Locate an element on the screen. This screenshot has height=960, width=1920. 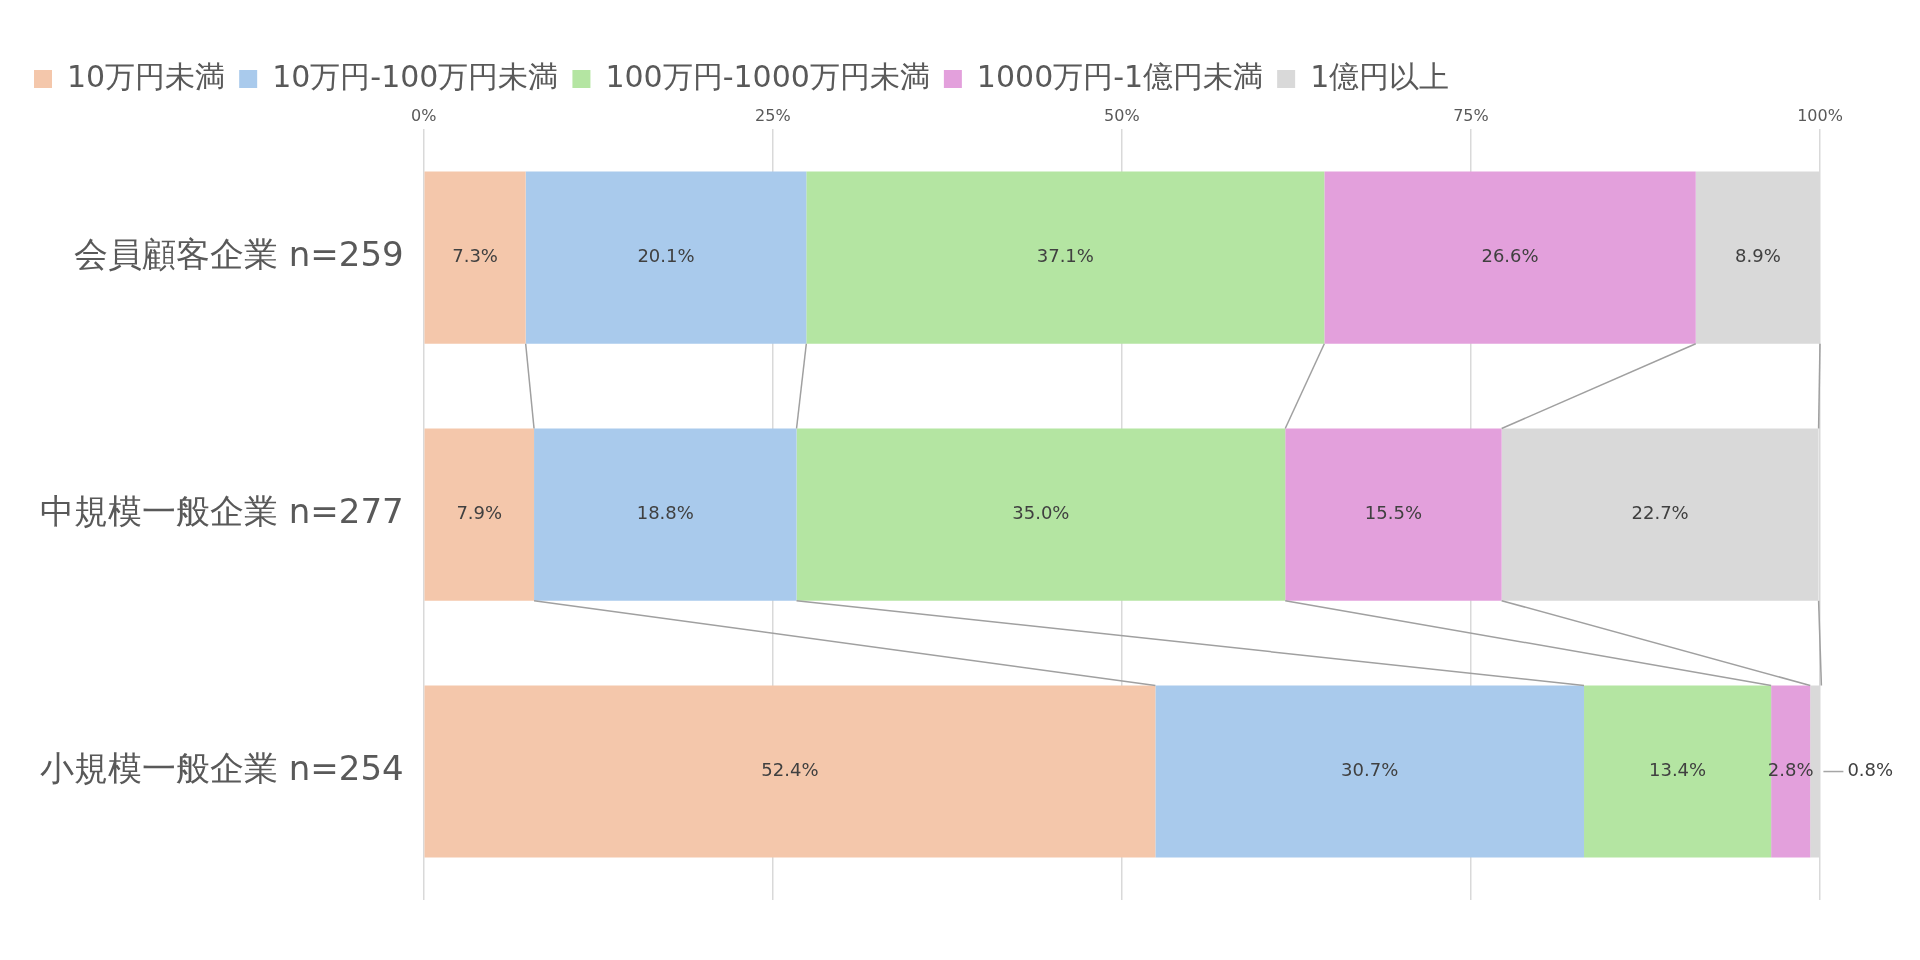
y-tick-label: 中規模一般企業 n=277 is located at coordinates (221, 511).